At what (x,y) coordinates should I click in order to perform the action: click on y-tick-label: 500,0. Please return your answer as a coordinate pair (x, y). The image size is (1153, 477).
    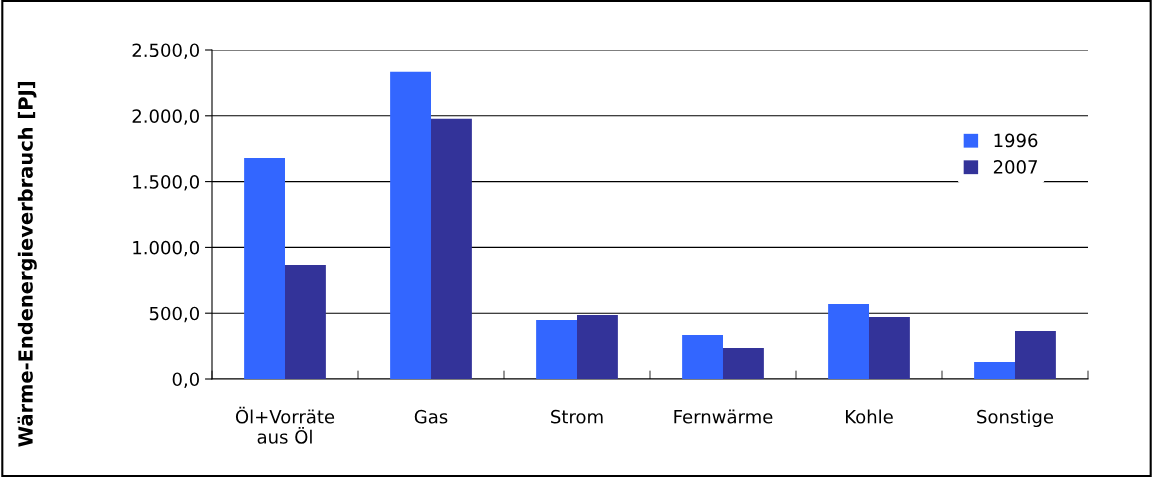
    Looking at the image, I should click on (174, 314).